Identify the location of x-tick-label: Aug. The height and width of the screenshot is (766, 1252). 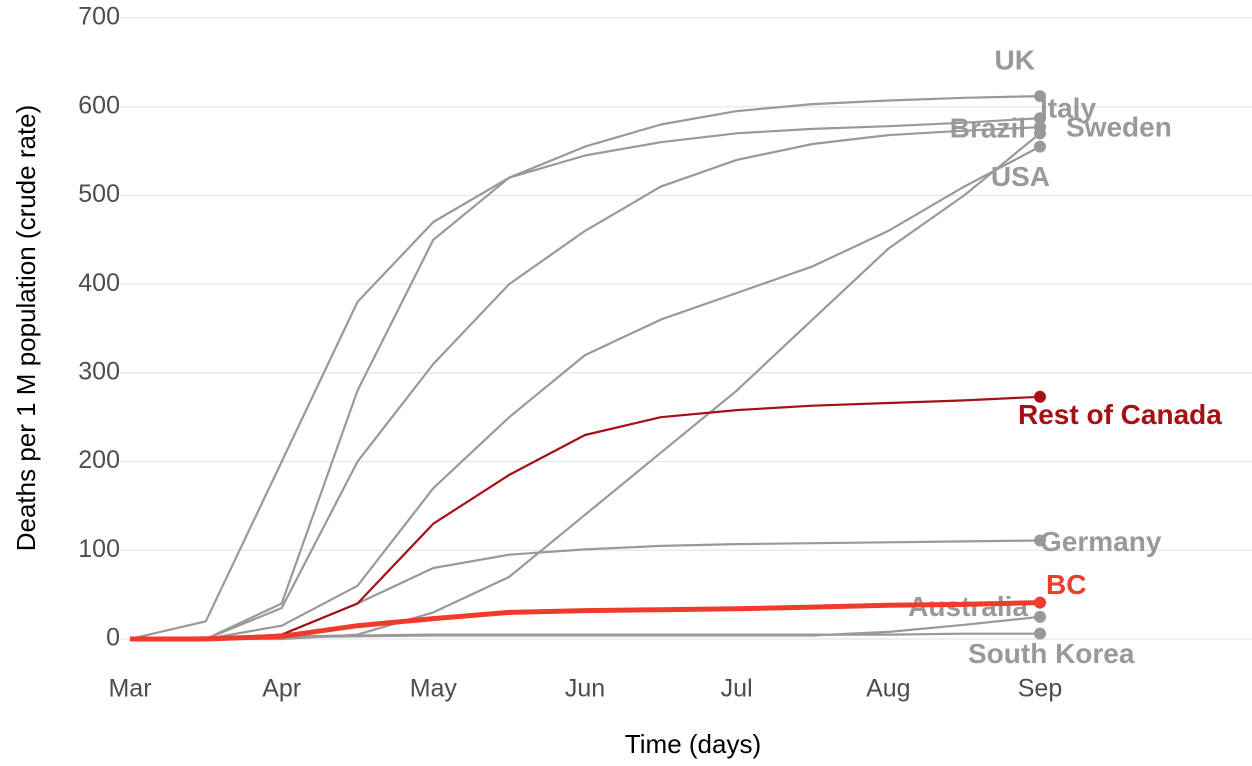
(888, 689).